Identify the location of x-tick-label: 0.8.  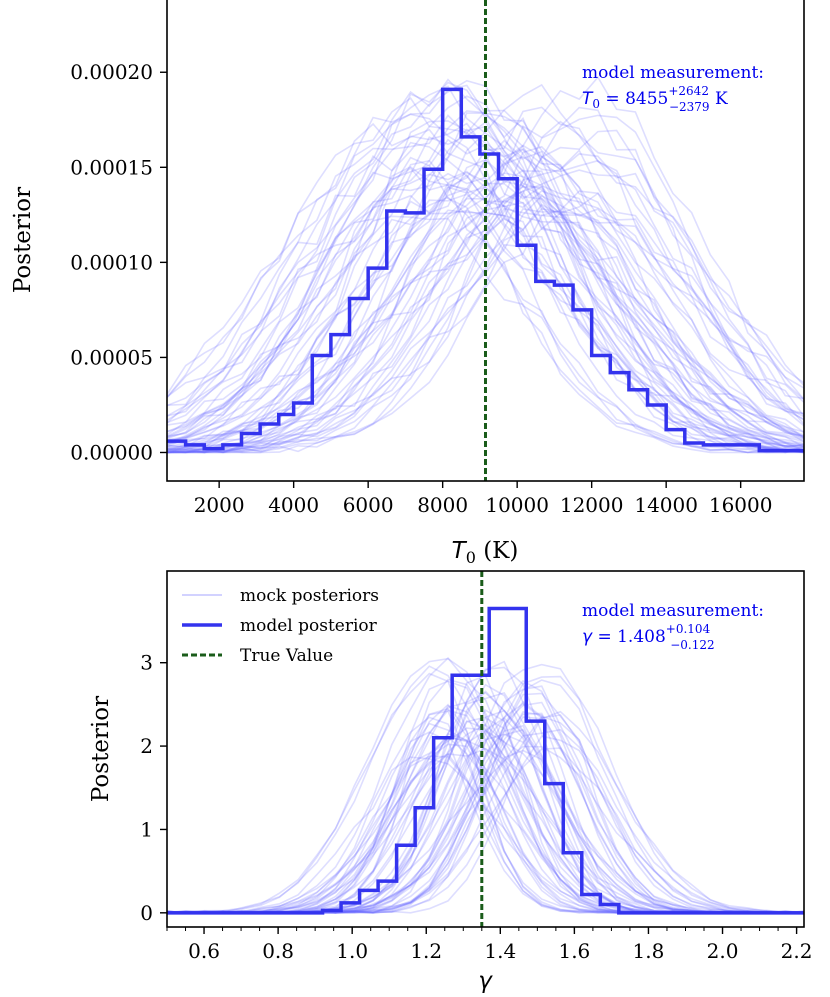
(278, 951).